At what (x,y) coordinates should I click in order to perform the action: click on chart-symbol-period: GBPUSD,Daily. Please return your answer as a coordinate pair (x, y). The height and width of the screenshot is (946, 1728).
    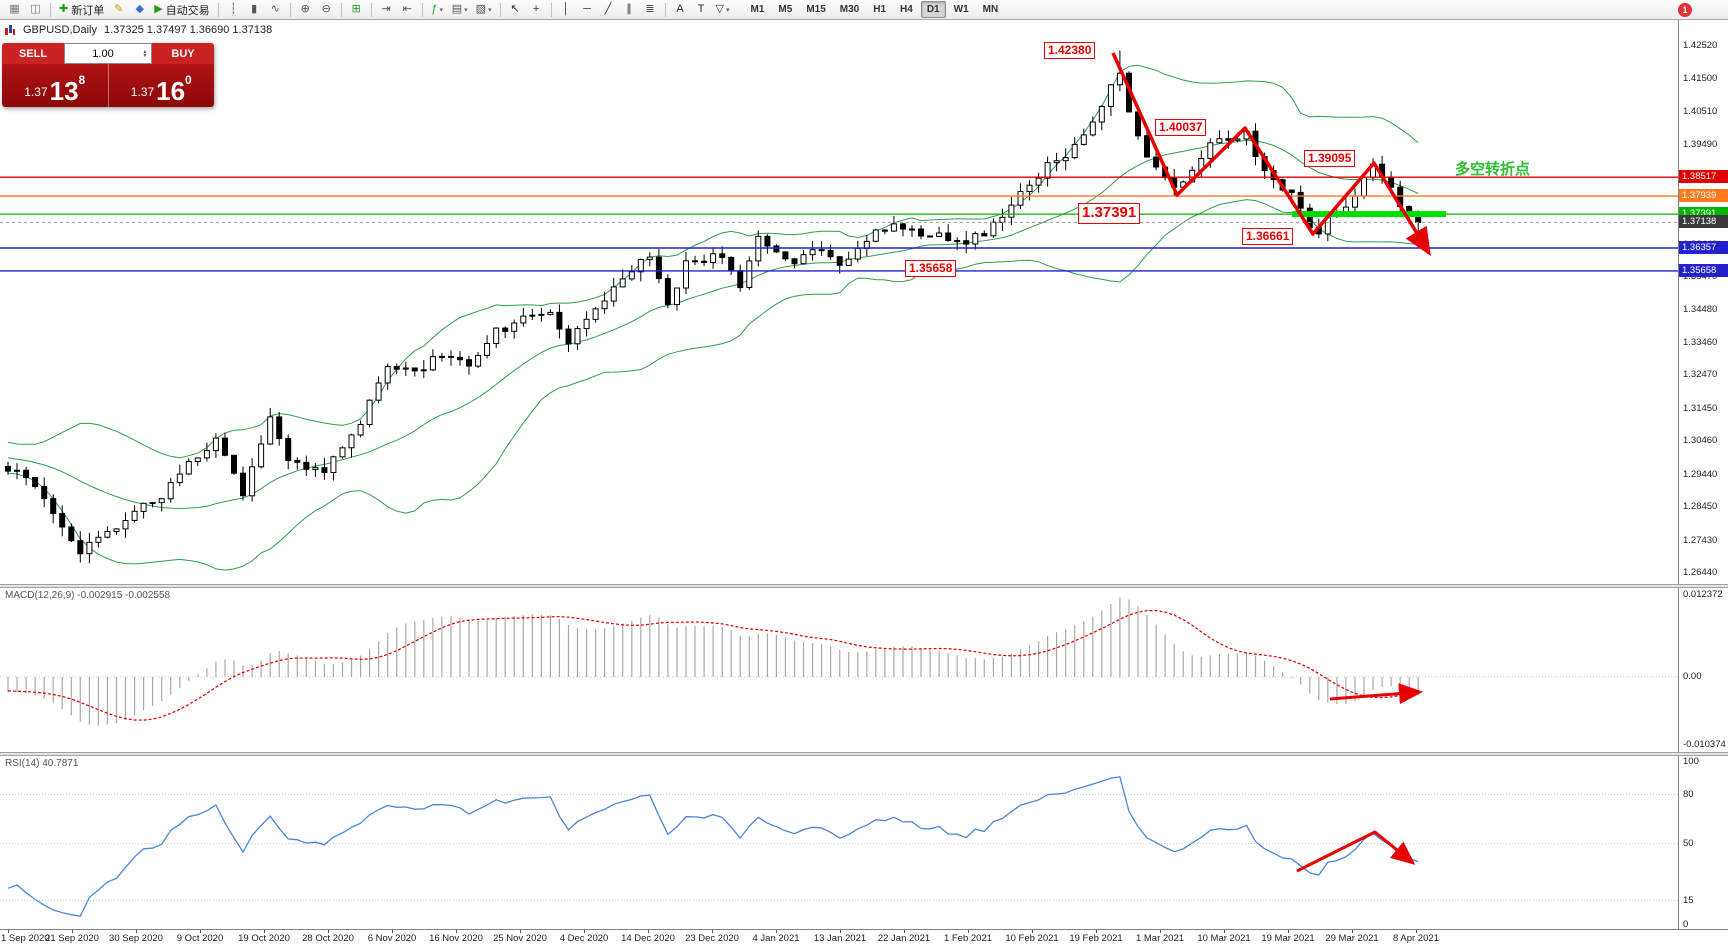
    Looking at the image, I should click on (60, 30).